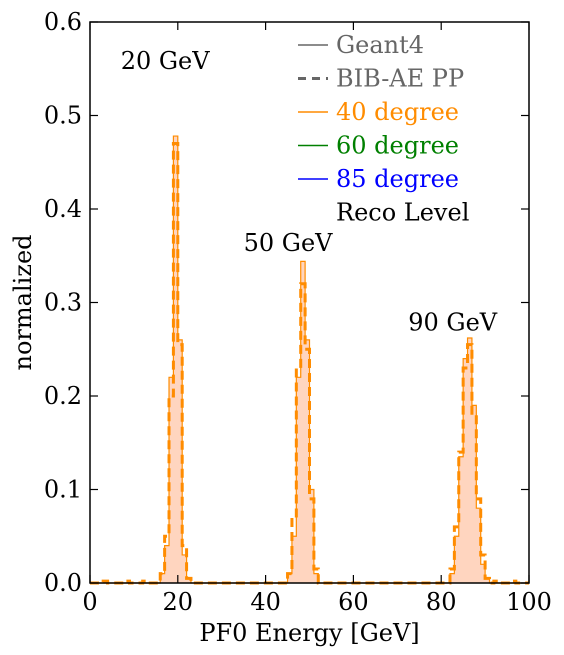  What do you see at coordinates (397, 179) in the screenshot?
I see `legend-label: 85 degree` at bounding box center [397, 179].